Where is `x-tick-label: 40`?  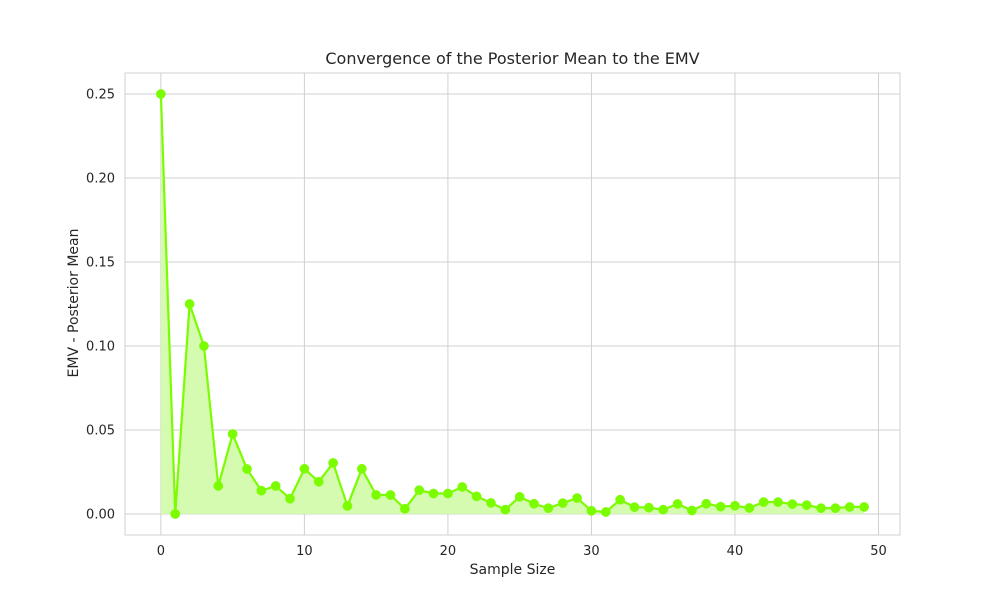
x-tick-label: 40 is located at coordinates (735, 551).